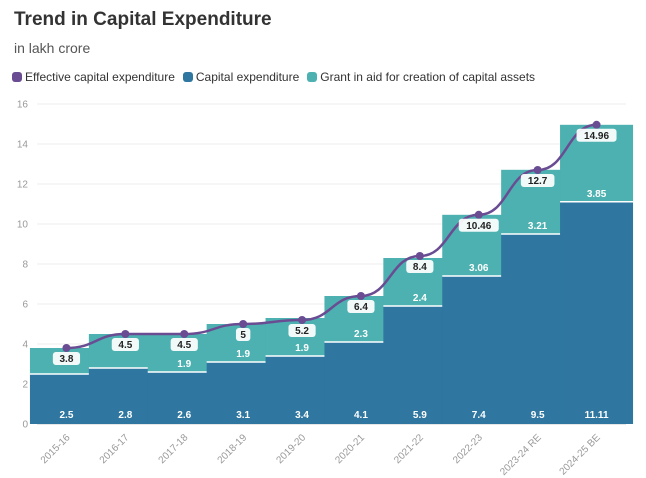 The height and width of the screenshot is (478, 646). What do you see at coordinates (115, 449) in the screenshot?
I see `x-tick-label: 2016-17` at bounding box center [115, 449].